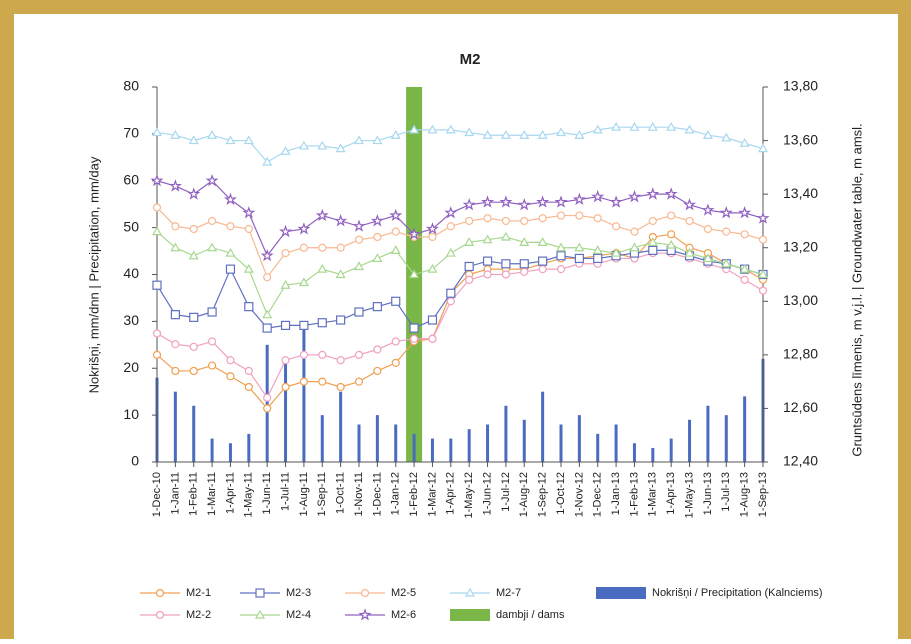 The height and width of the screenshot is (644, 911). I want to click on y-tick-label: 20, so click(131, 367).